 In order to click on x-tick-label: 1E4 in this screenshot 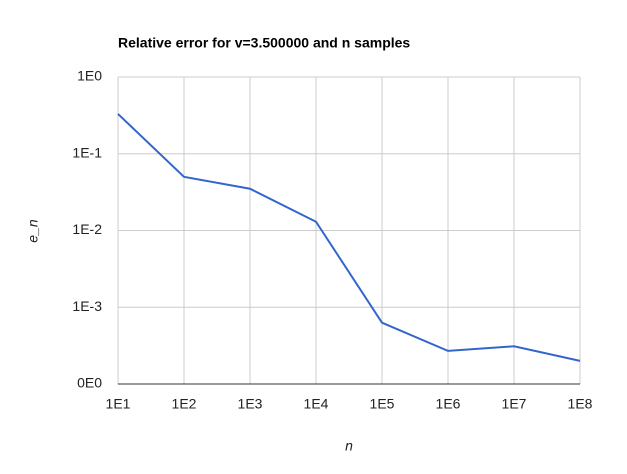, I will do `click(316, 404)`.